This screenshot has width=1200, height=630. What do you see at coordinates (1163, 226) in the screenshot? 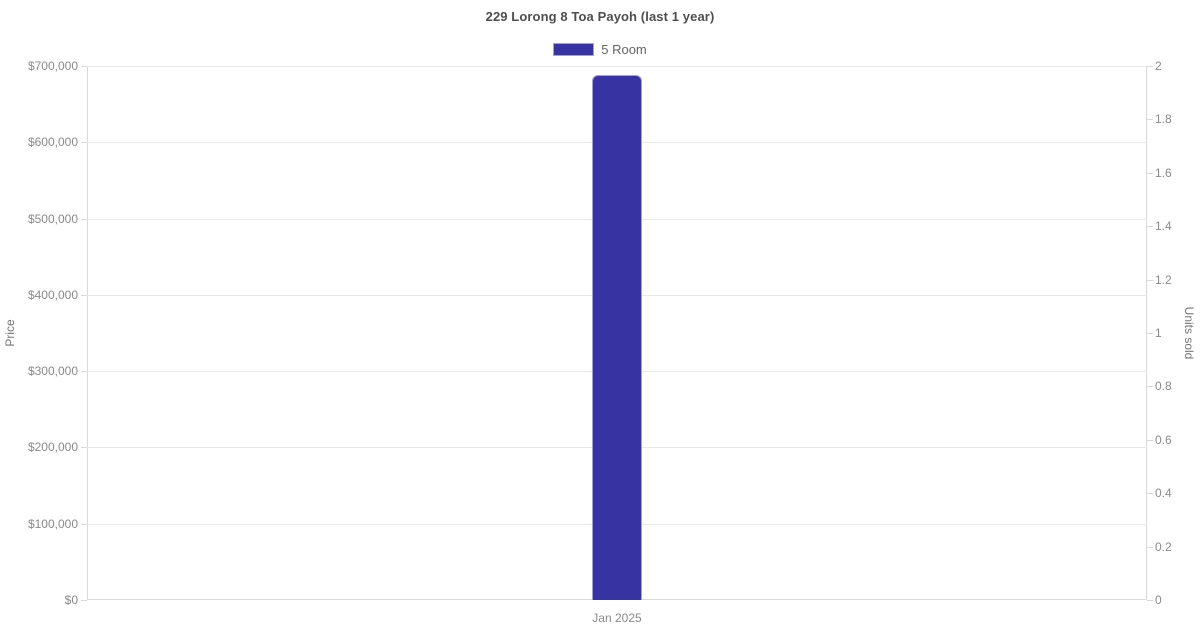
I see `right-axis-tick-label: 1.4` at bounding box center [1163, 226].